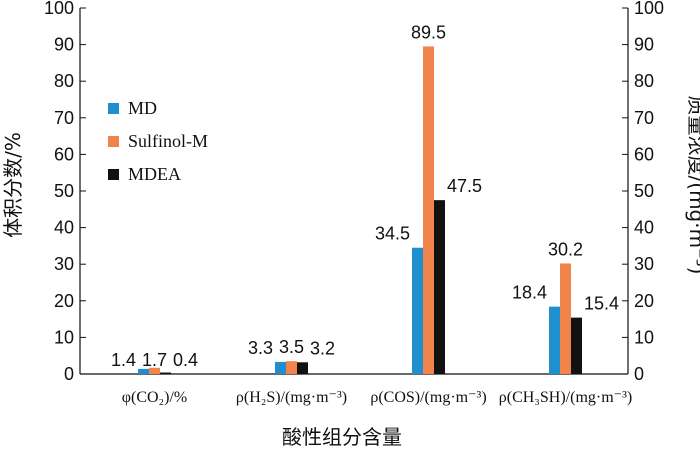 The image size is (700, 459). I want to click on data-label: 47.5, so click(464, 186).